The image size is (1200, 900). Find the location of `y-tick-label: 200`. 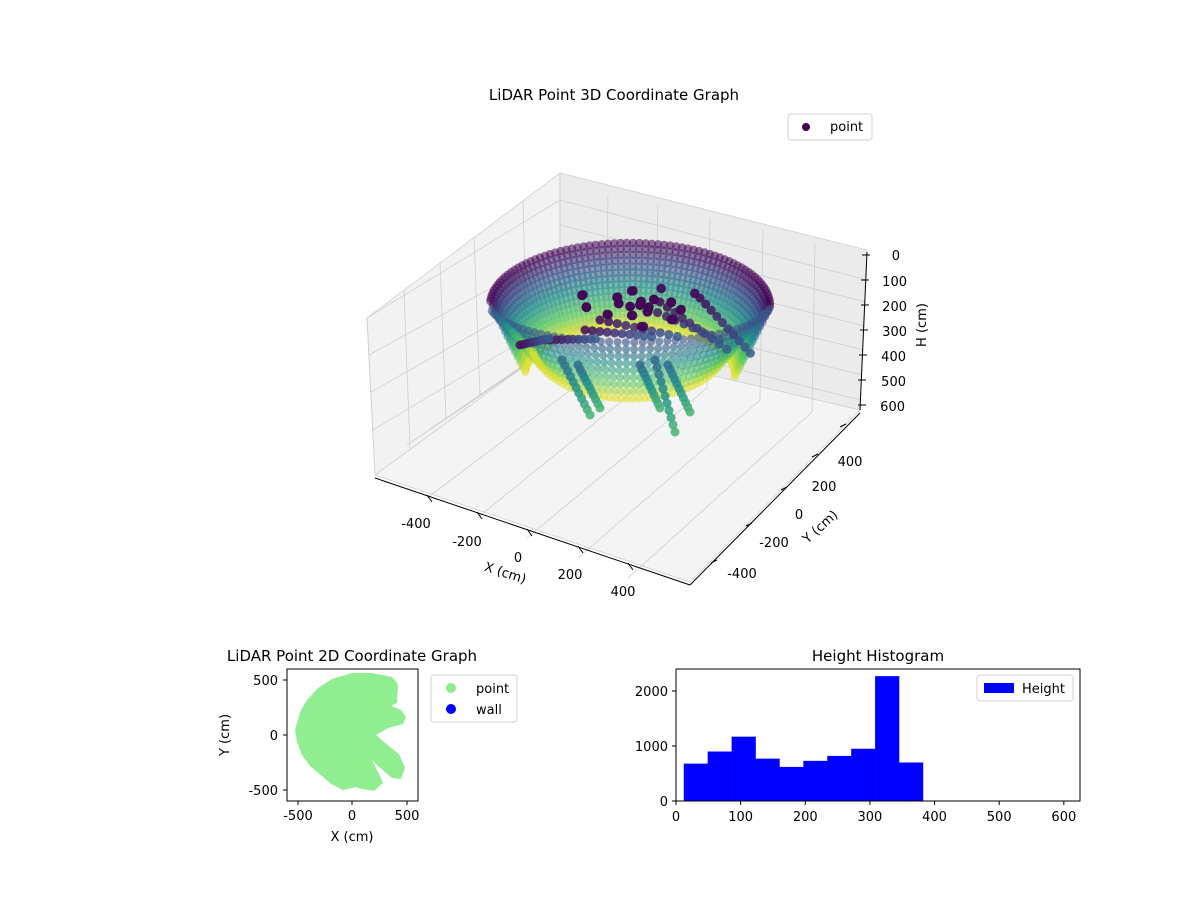

y-tick-label: 200 is located at coordinates (824, 487).